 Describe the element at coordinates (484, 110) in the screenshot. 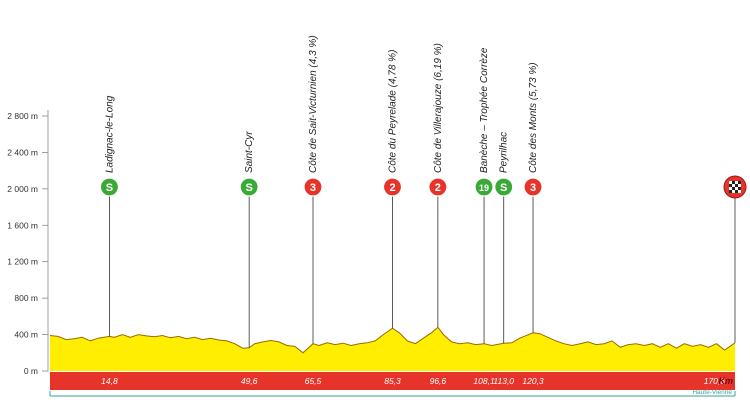

I see `poi-name: Banèche – Trophée Corrèze` at that location.